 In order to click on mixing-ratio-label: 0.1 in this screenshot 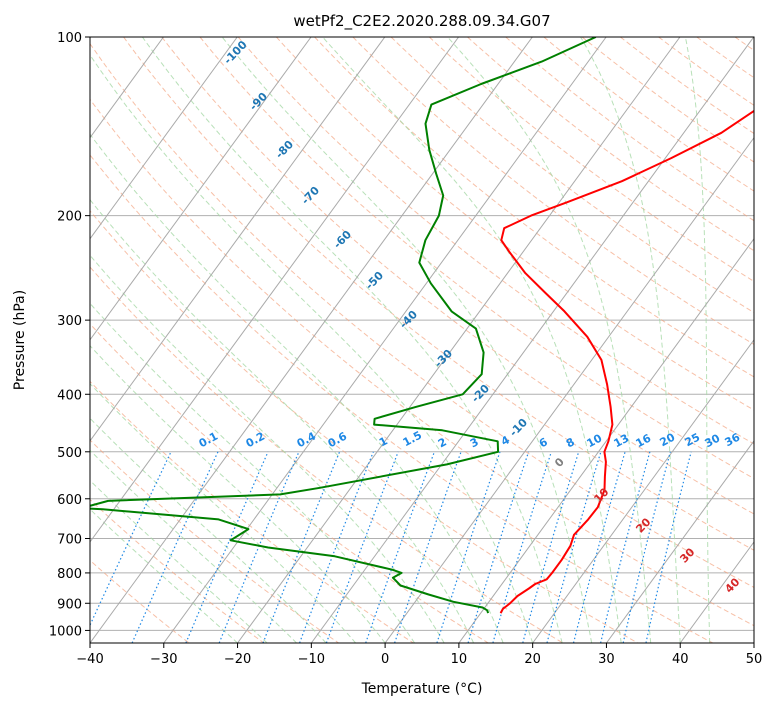, I will do `click(208, 440)`.